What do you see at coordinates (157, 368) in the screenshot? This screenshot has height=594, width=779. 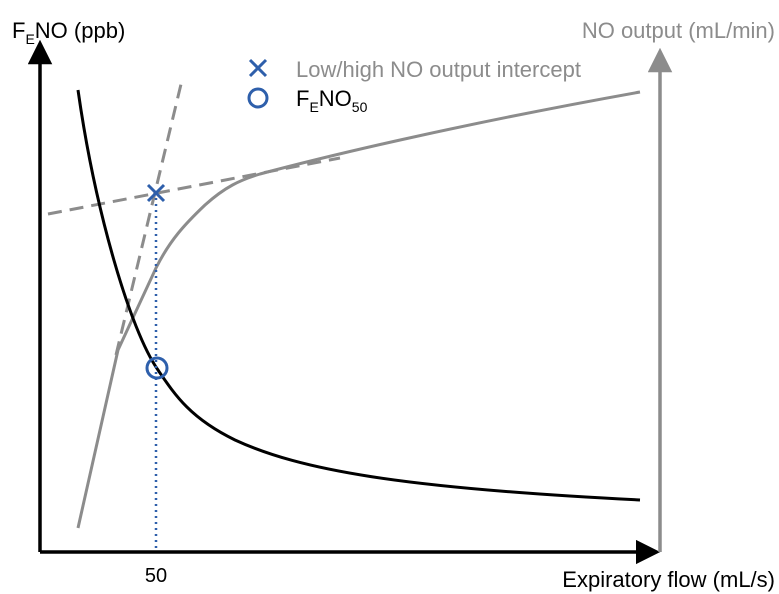 I see `feno50-marker` at bounding box center [157, 368].